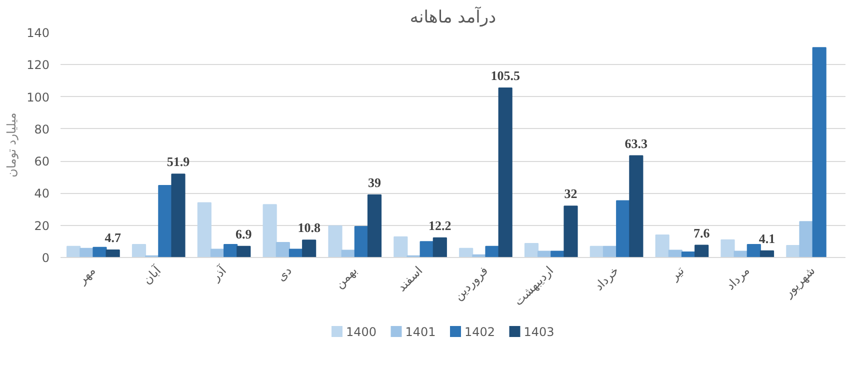  What do you see at coordinates (361, 332) in the screenshot?
I see `legend-label: 1400` at bounding box center [361, 332].